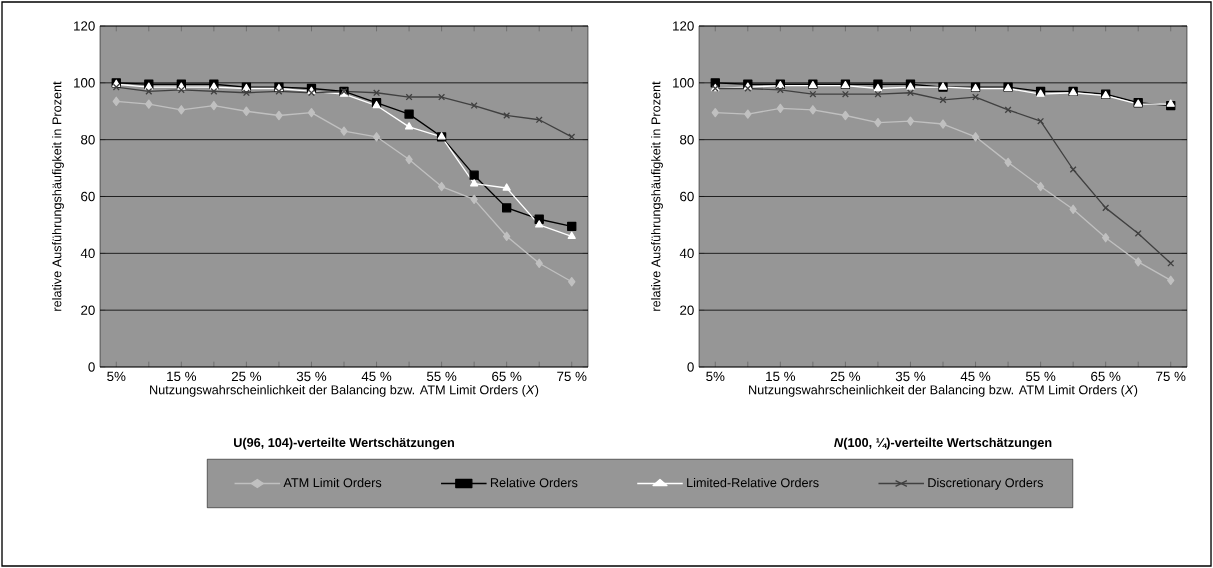 Image resolution: width=1213 pixels, height=568 pixels. Describe the element at coordinates (344, 443) in the screenshot. I see `text: U(96, 104)-verteilte Wertschätzungen` at that location.